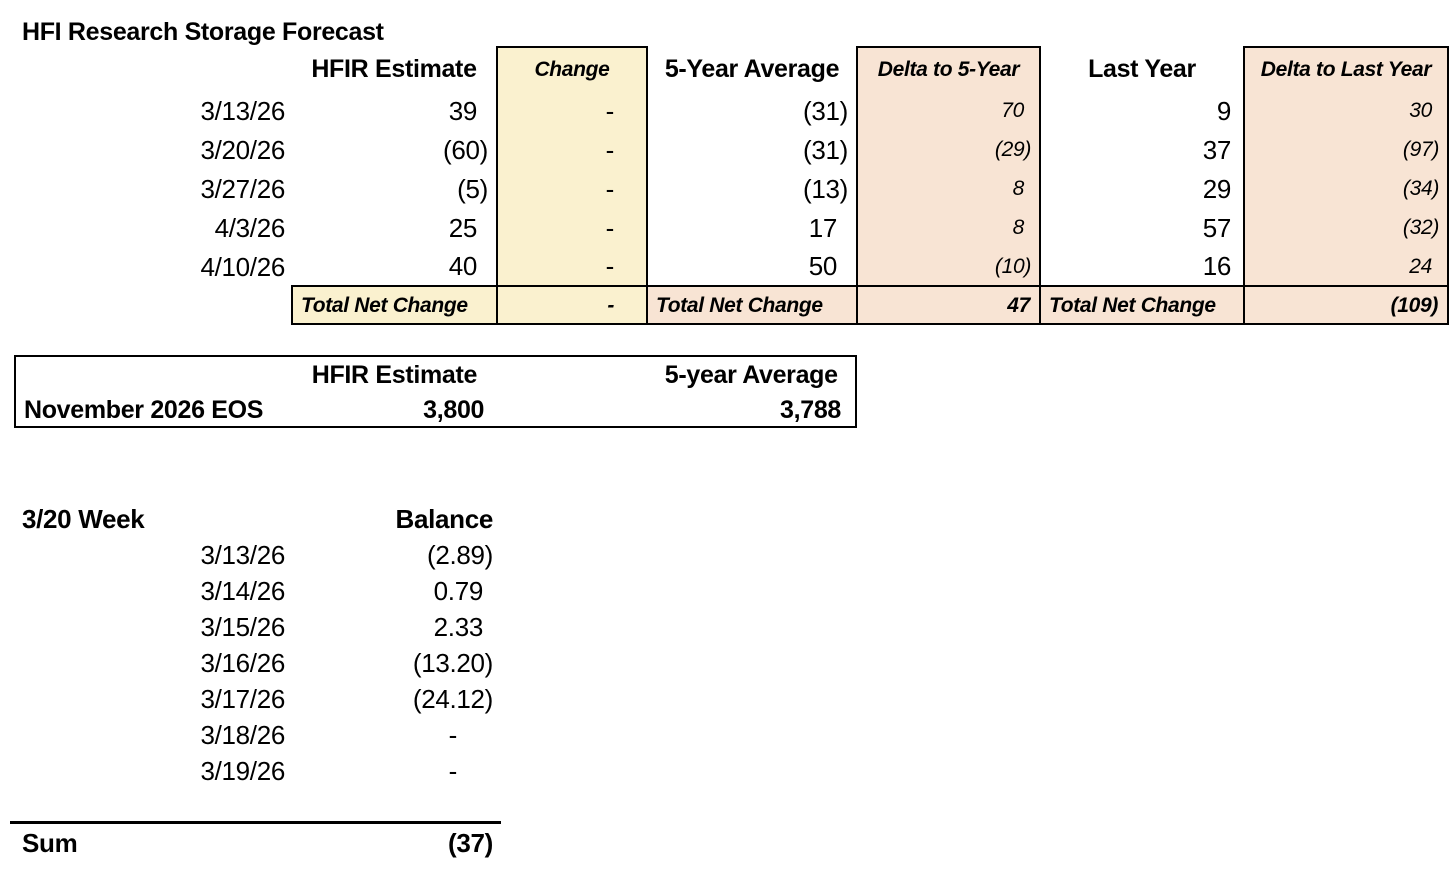 The image size is (1456, 880). What do you see at coordinates (242, 699) in the screenshot?
I see `date-cell: 3/17/26` at bounding box center [242, 699].